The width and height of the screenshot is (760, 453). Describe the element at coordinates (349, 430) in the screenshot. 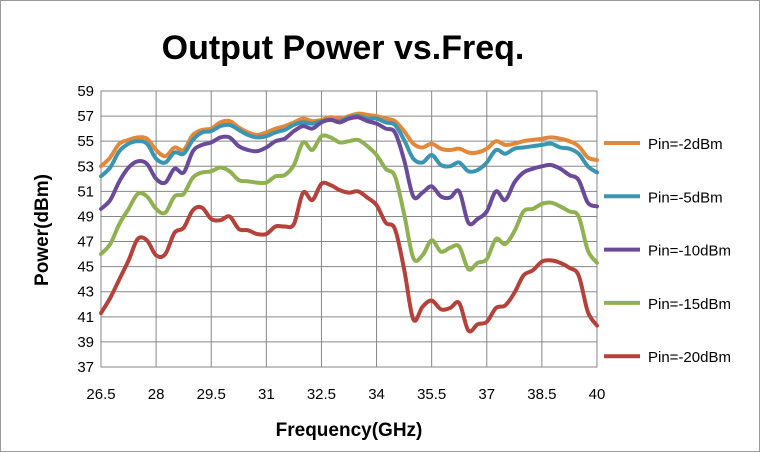

I see `x-axis-label: Frequency(GHz)` at that location.